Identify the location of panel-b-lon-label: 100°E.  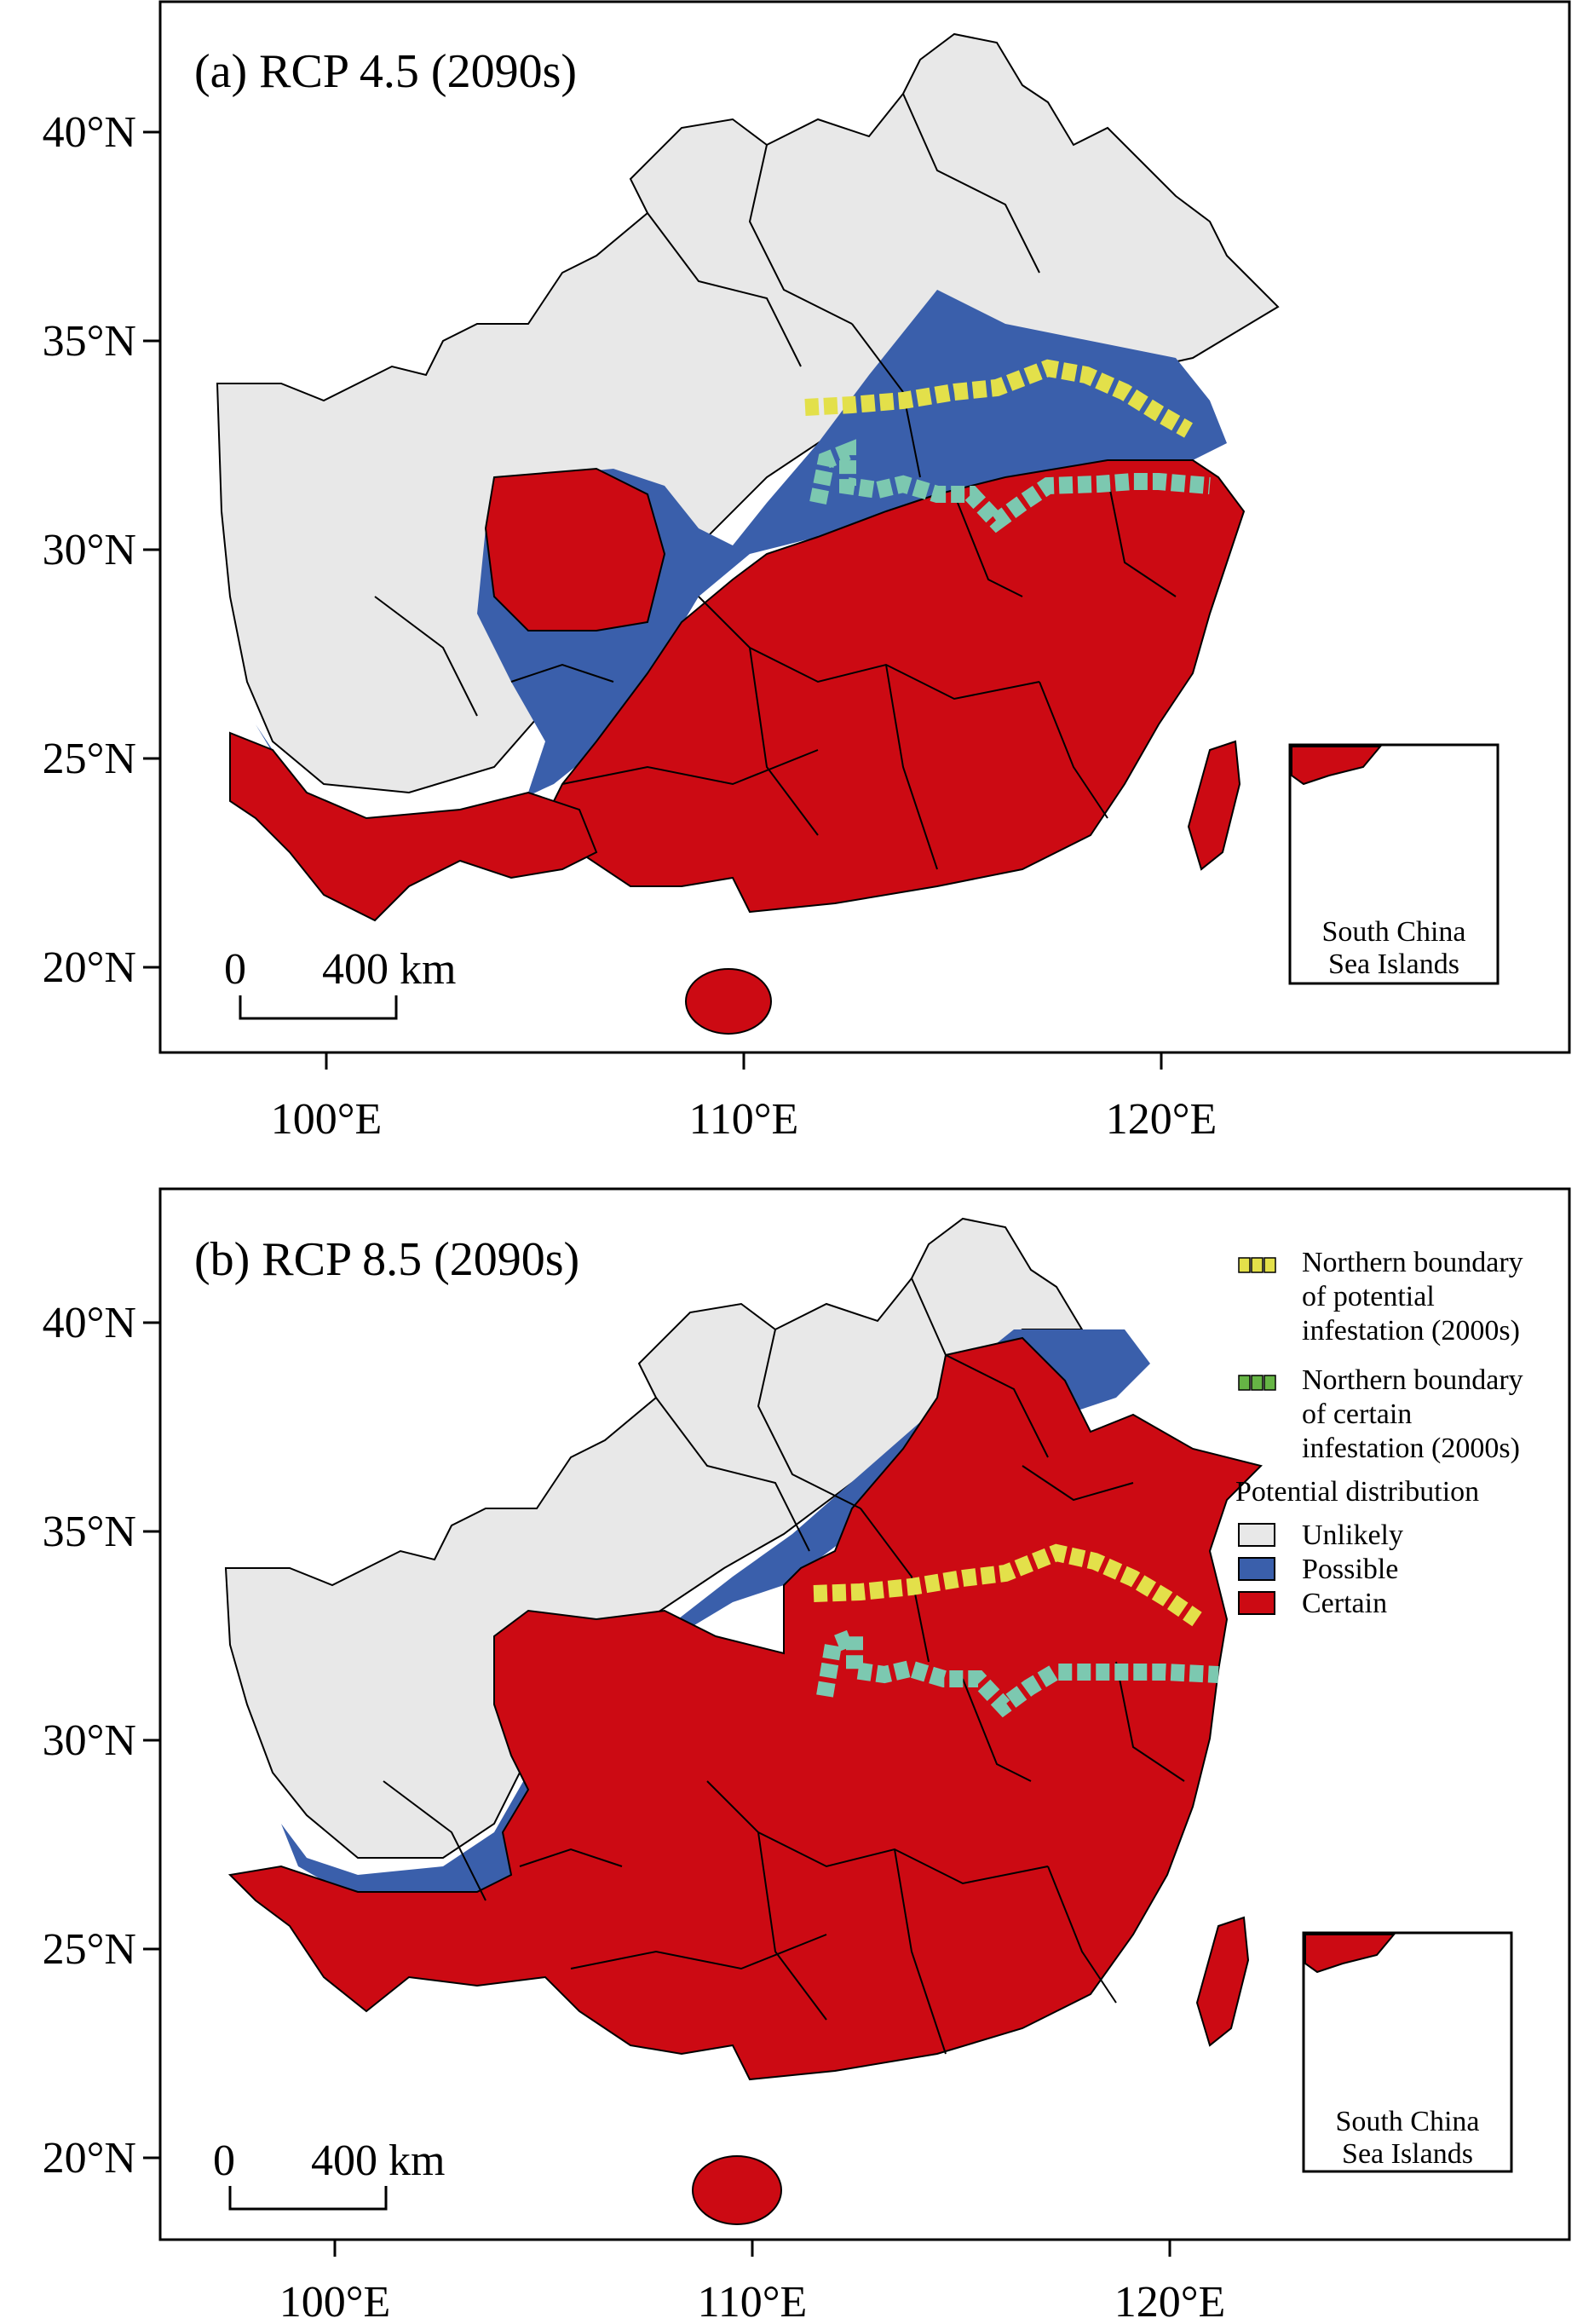
(335, 2301).